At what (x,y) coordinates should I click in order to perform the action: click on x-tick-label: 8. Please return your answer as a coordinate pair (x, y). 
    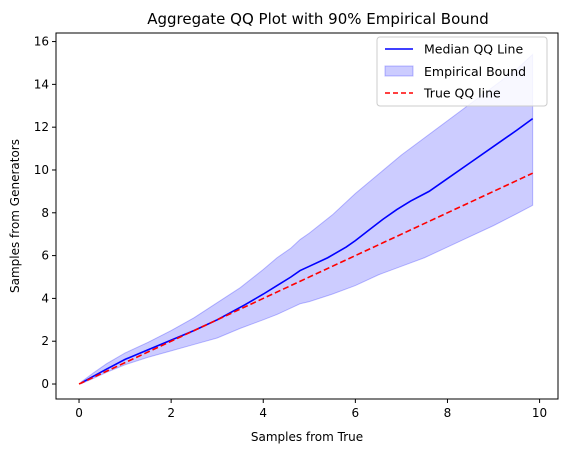
    Looking at the image, I should click on (448, 413).